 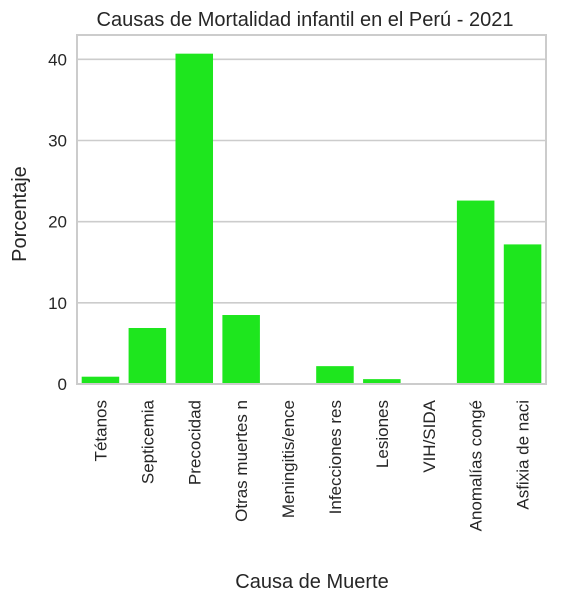 What do you see at coordinates (194, 442) in the screenshot?
I see `x-tick-label: Precocidad` at bounding box center [194, 442].